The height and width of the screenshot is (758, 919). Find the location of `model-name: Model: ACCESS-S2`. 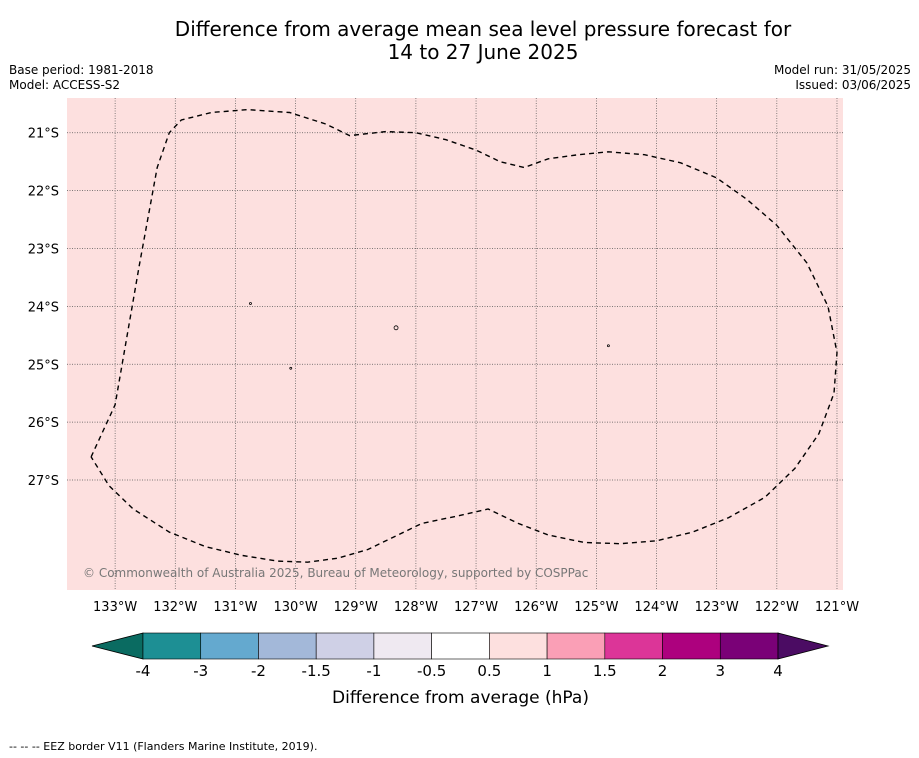

model-name: Model: ACCESS-S2 is located at coordinates (65, 85).